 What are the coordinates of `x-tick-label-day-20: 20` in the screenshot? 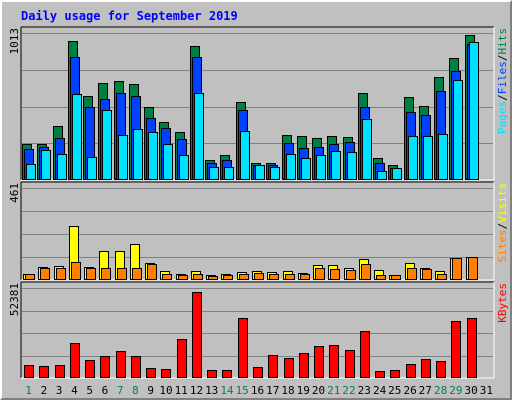 It's located at (318, 390).